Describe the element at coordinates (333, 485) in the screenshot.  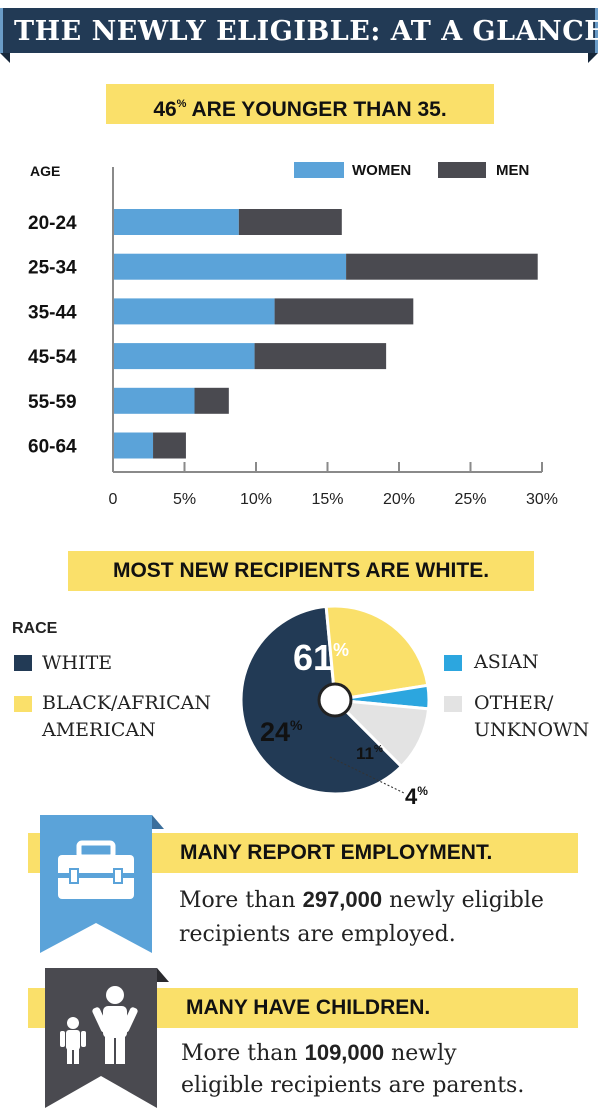
I see `tick-layer: 0 5% 10% 15% 20% 25% 30%` at that location.